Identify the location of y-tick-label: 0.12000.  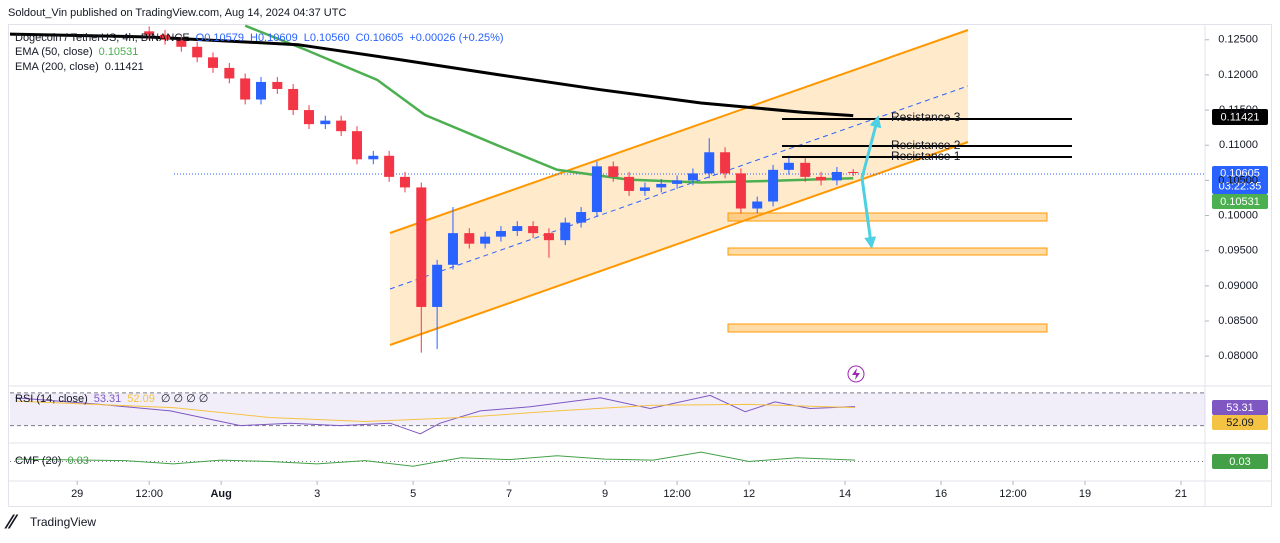
(1238, 75).